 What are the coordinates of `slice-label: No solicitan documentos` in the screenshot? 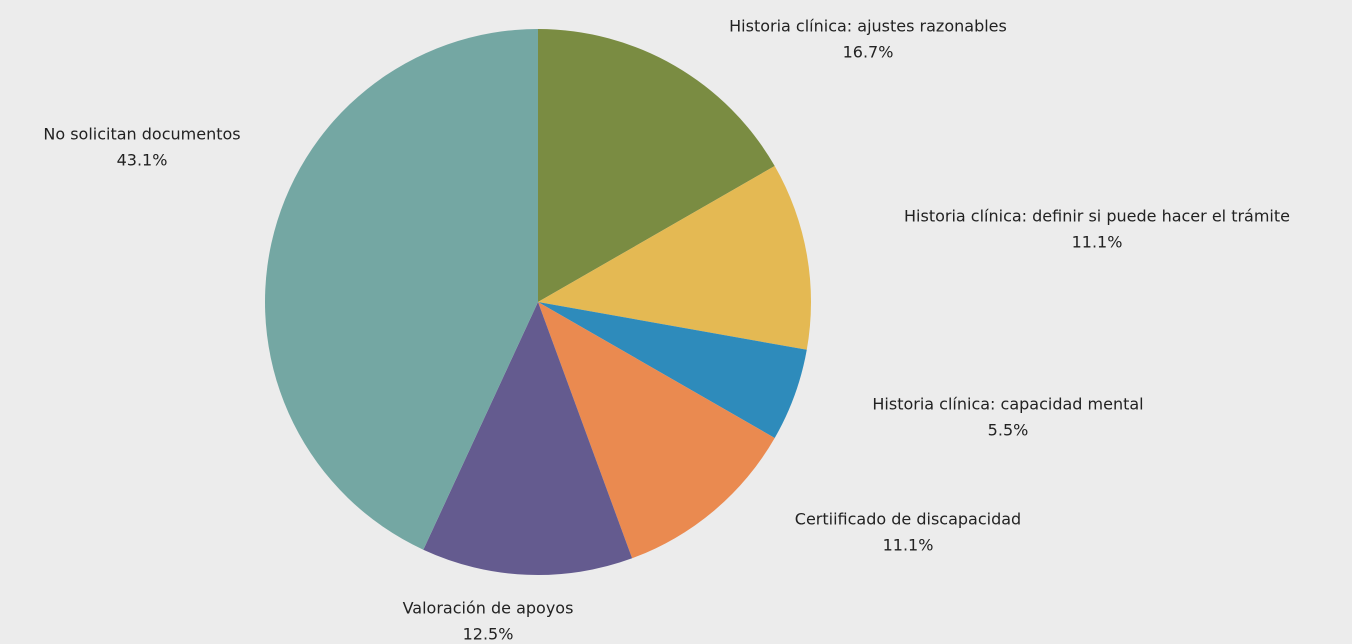 It's located at (141, 134).